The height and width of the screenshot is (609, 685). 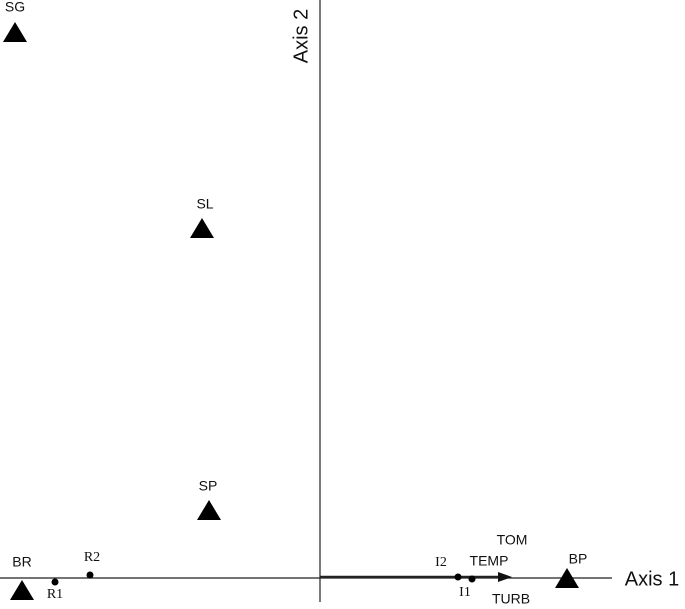 What do you see at coordinates (441, 562) in the screenshot?
I see `sample-label: I2` at bounding box center [441, 562].